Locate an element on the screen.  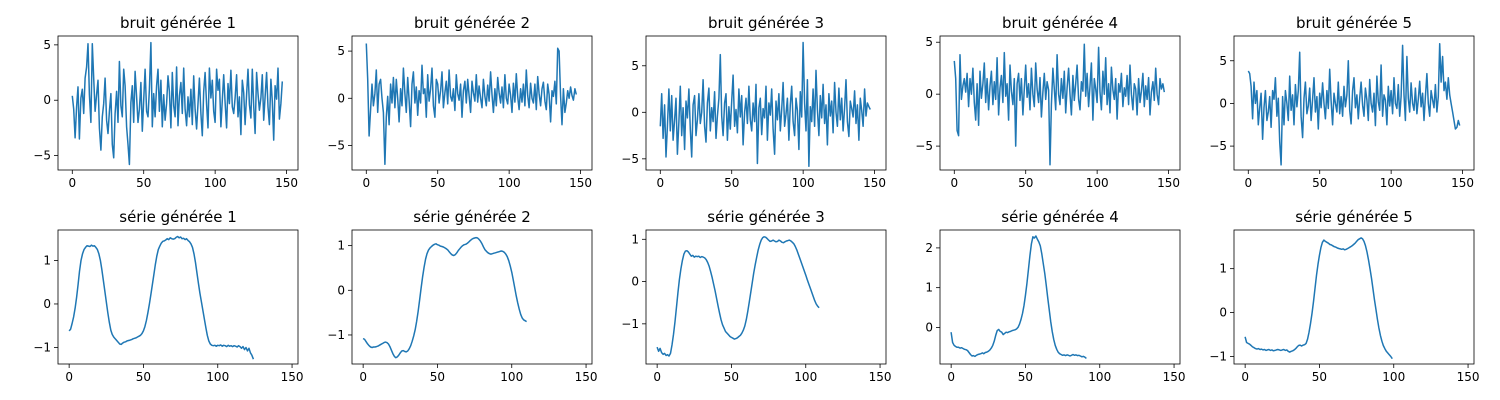
chart-panel: bruit générée 3 0 50 100 150 −5 0 5 is located at coordinates (754, 102).